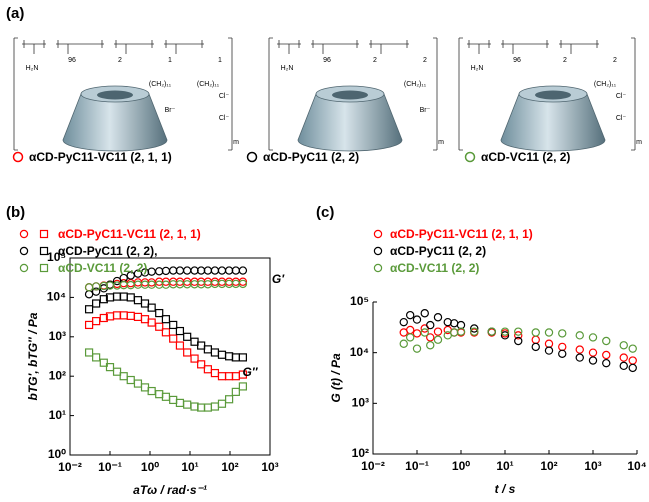 This screenshot has height=502, width=649. What do you see at coordinates (325, 212) in the screenshot?
I see `panel-label: (c)` at bounding box center [325, 212].